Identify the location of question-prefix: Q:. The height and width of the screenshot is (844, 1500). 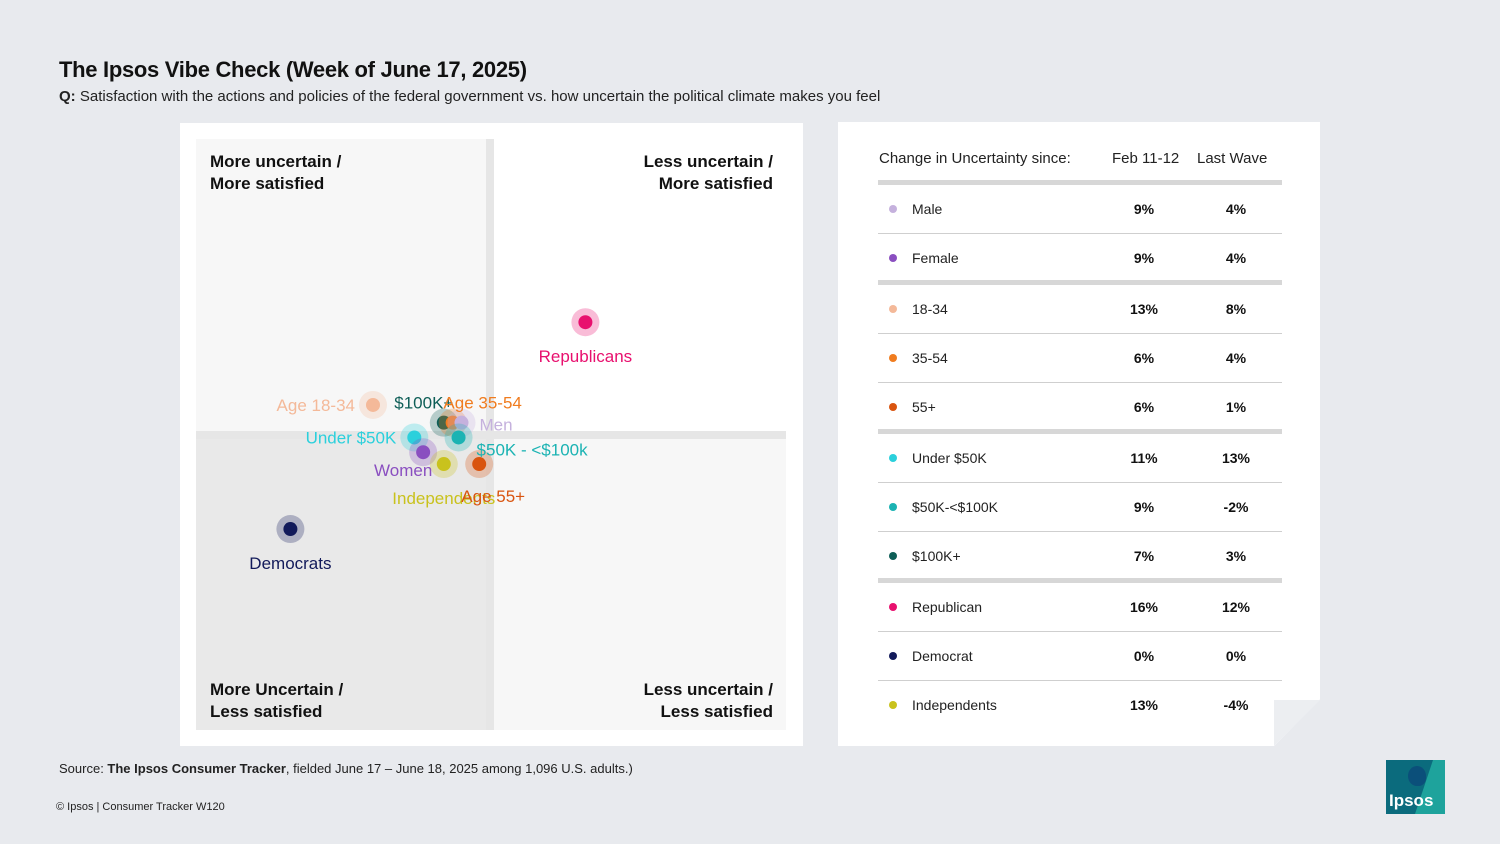
(67, 96).